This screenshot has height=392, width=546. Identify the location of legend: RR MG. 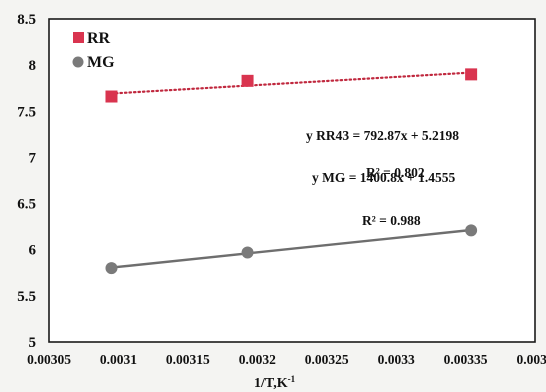
(93, 50).